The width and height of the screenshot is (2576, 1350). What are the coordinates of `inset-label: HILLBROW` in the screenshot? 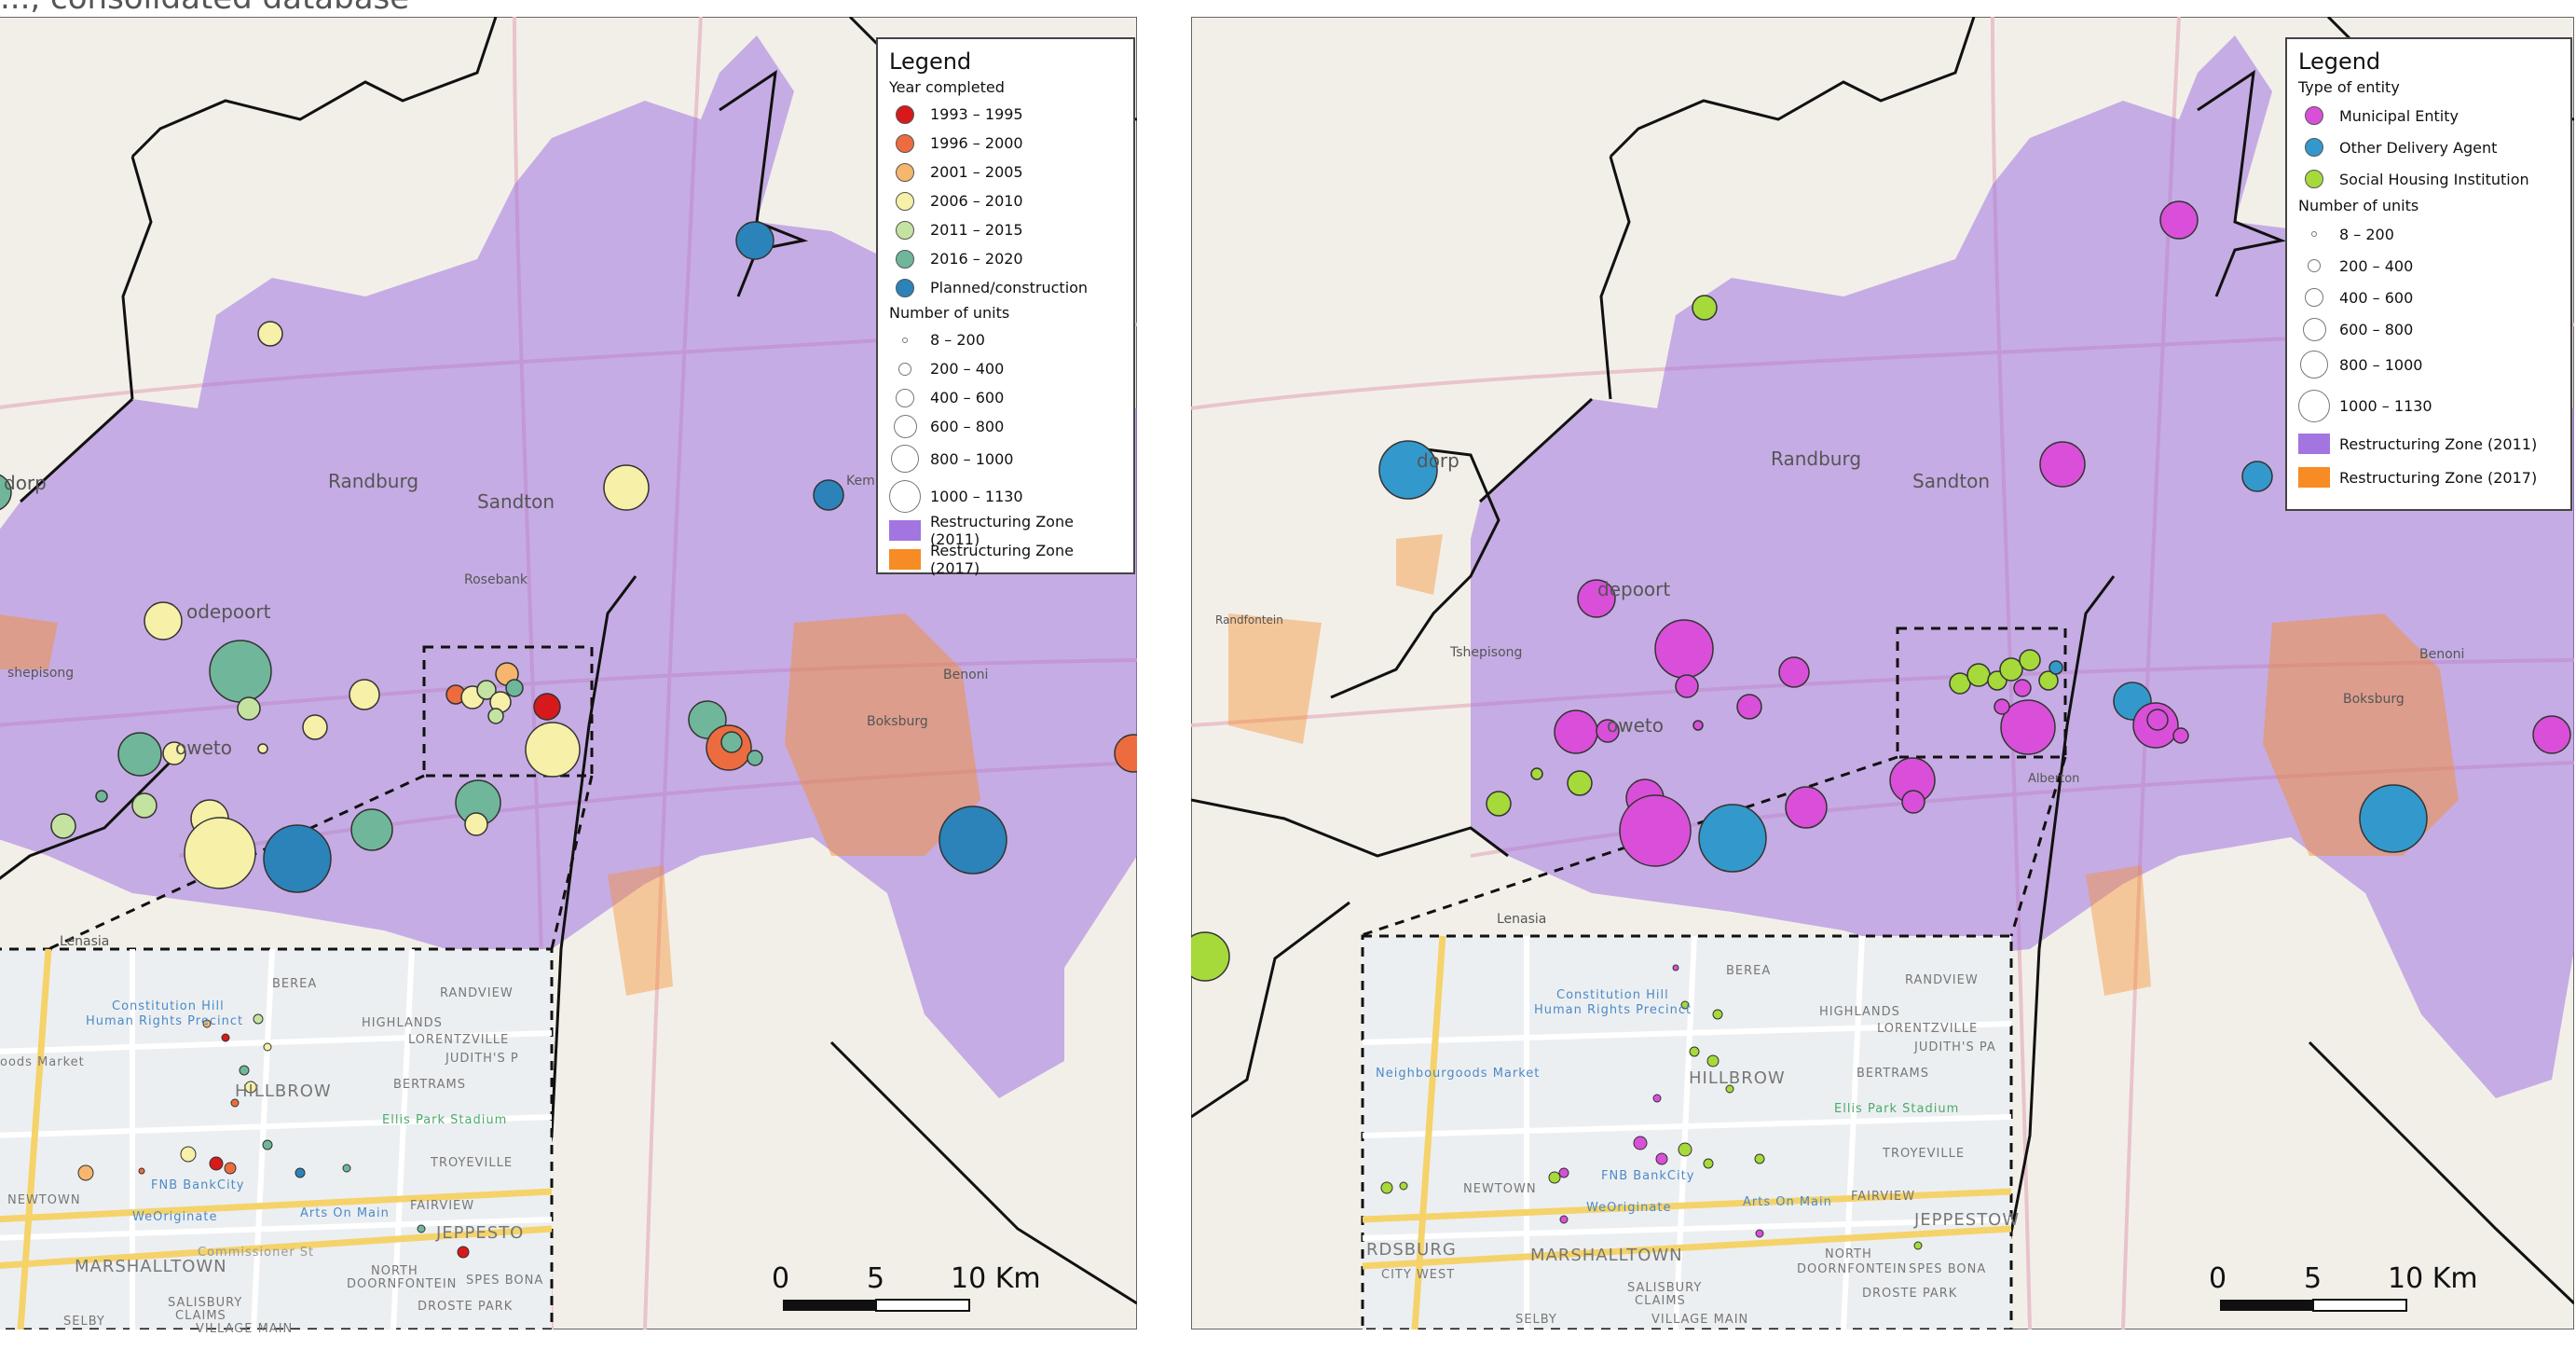 It's located at (1737, 1078).